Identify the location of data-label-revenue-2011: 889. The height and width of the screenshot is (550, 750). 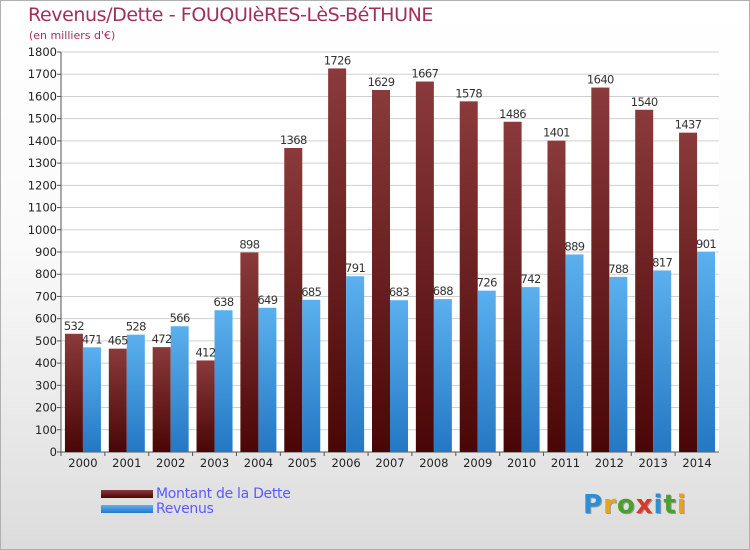
(574, 246).